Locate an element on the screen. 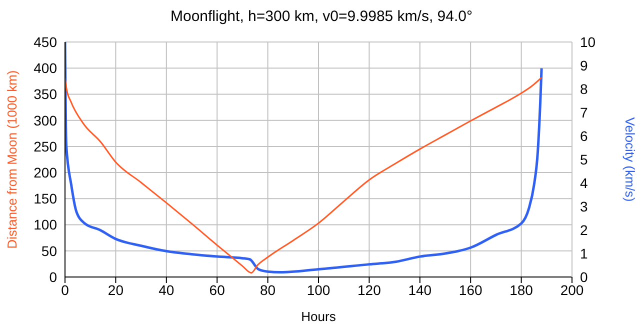 This screenshot has width=643, height=332. y-tick-label: 200 is located at coordinates (46, 172).